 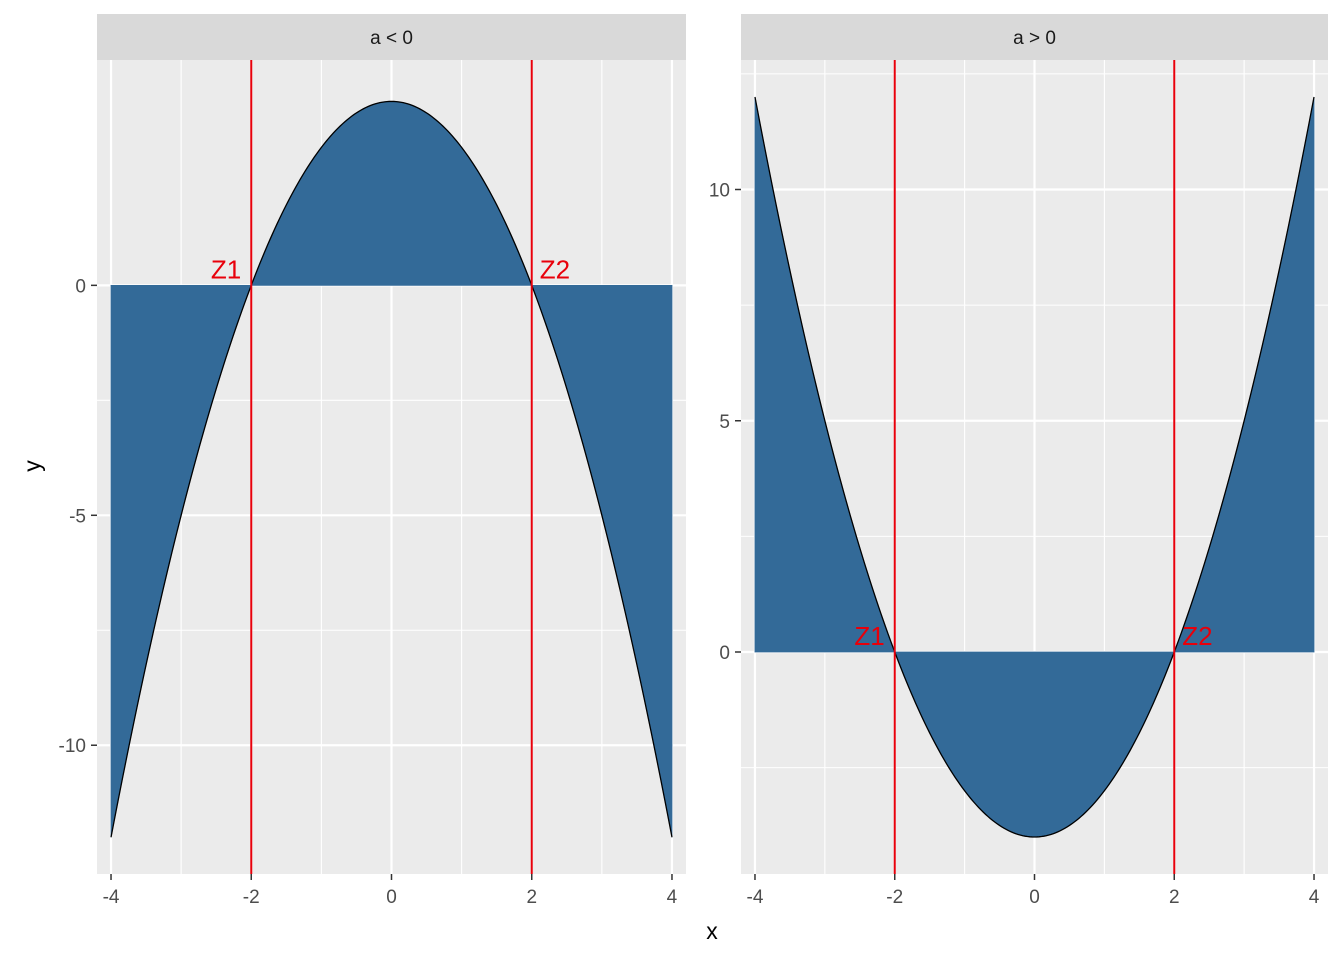 I want to click on x-axis-title: x, so click(x=712, y=931).